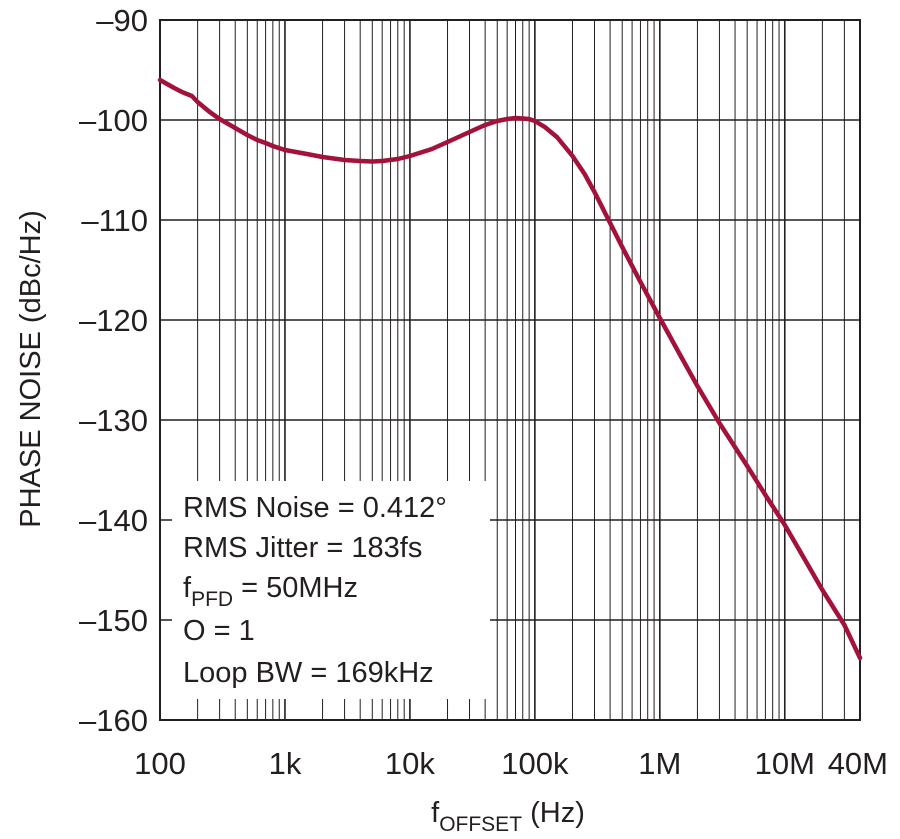 This screenshot has width=900, height=839. What do you see at coordinates (160, 763) in the screenshot?
I see `x-tick-label: 100` at bounding box center [160, 763].